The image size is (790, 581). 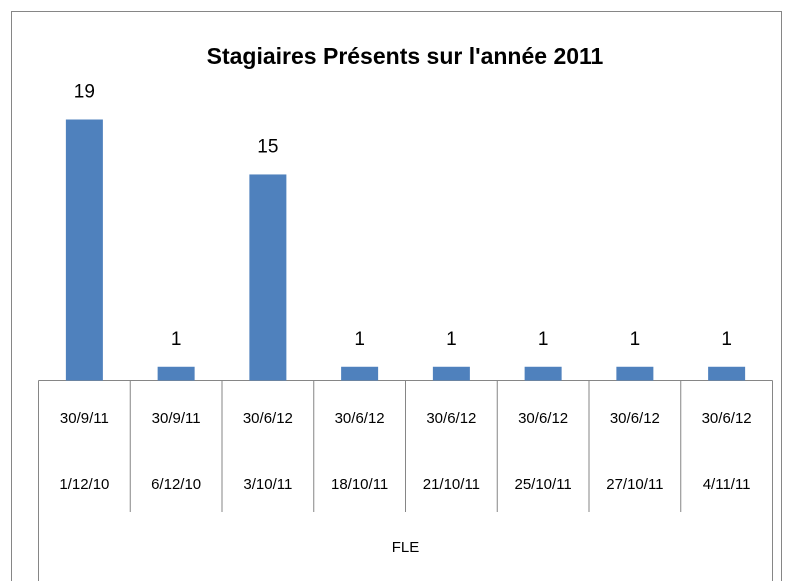 What do you see at coordinates (267, 484) in the screenshot?
I see `x-subtick-label: 3/10/11` at bounding box center [267, 484].